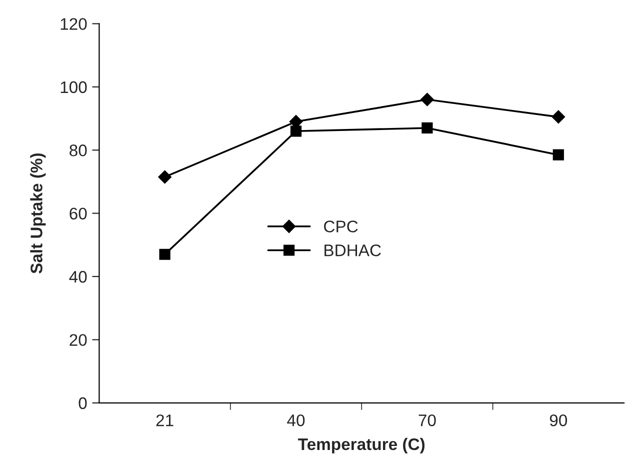  I want to click on y-tick-label: 120, so click(73, 24).